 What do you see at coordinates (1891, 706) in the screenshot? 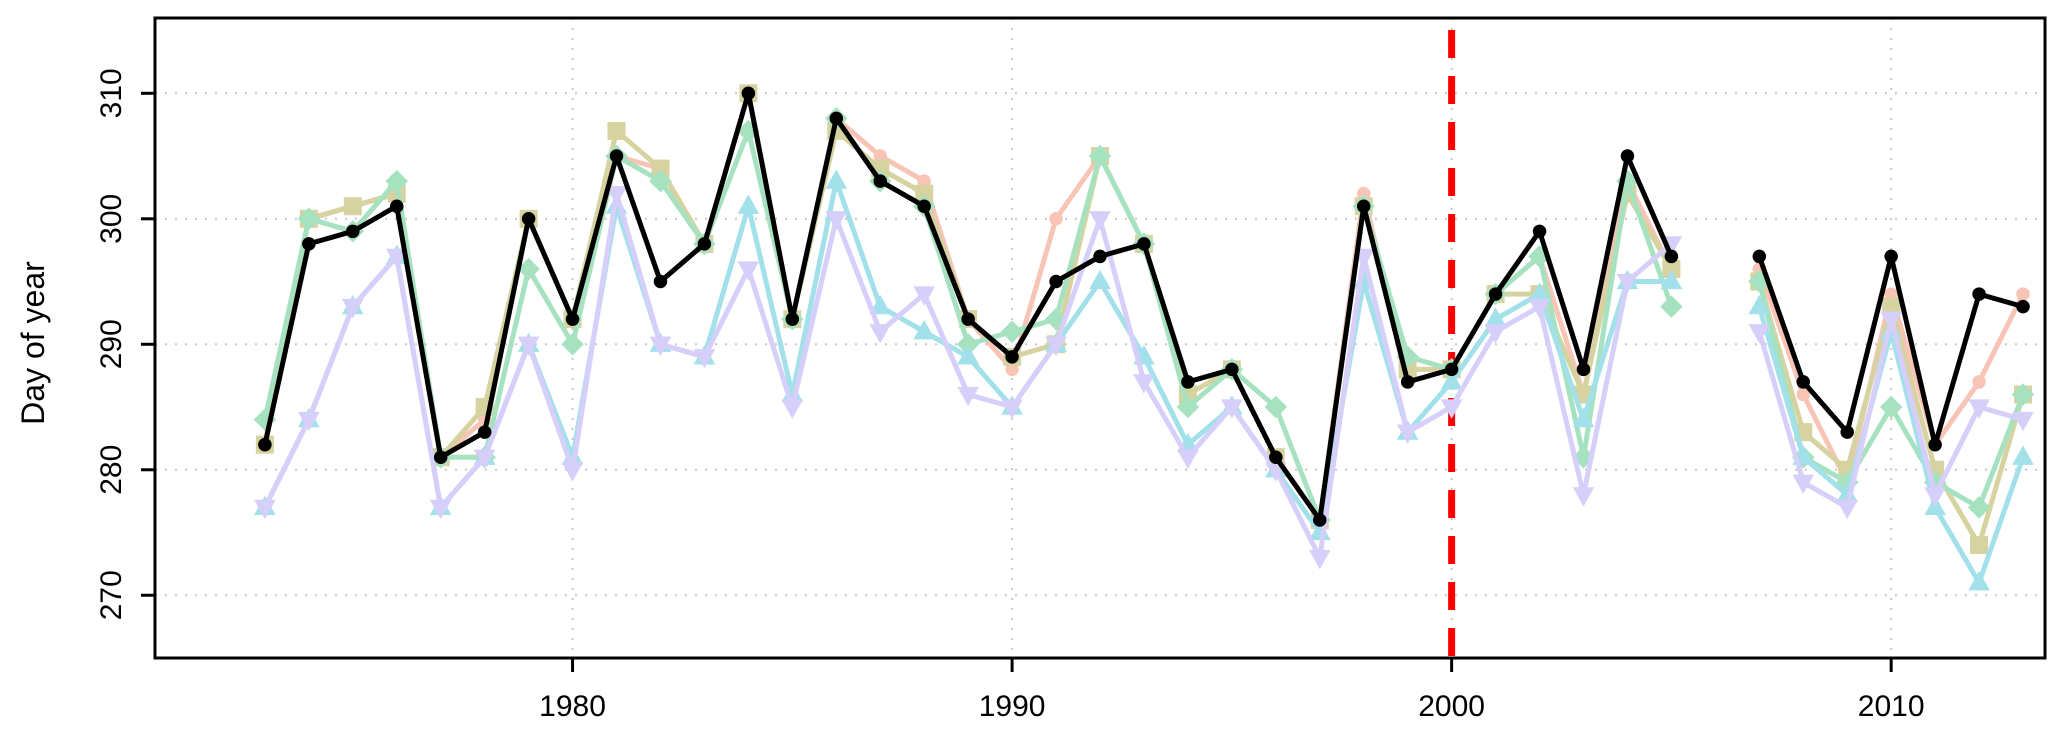
I see `x-tick-label: 2010` at bounding box center [1891, 706].